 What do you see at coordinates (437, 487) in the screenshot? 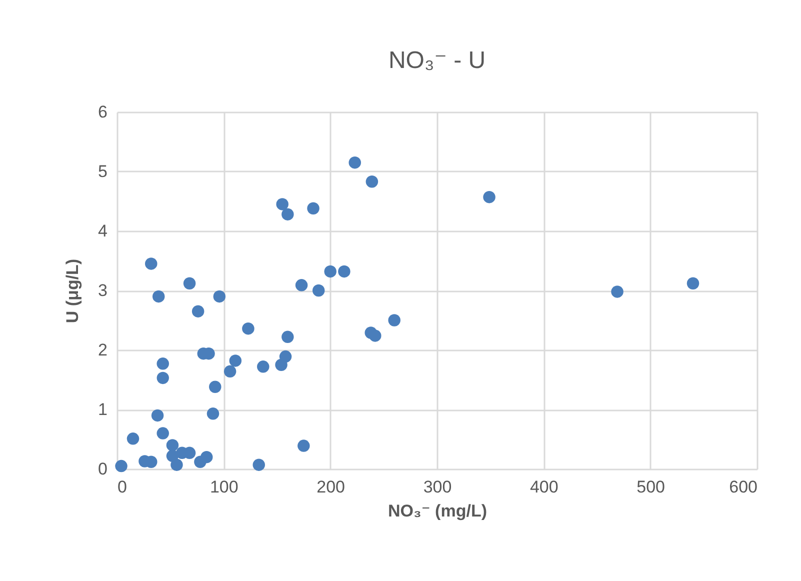
I see `x-tick-label: 300` at bounding box center [437, 487].